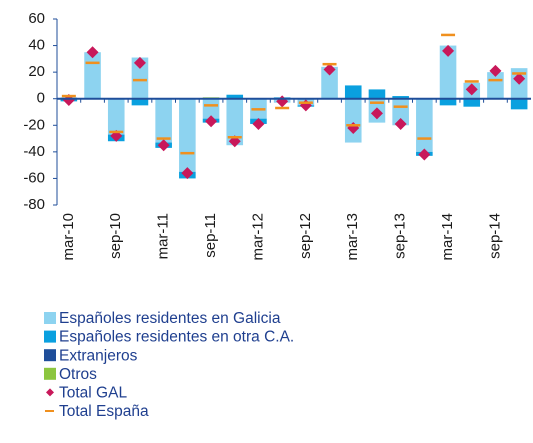 The width and height of the screenshot is (533, 443). Describe the element at coordinates (163, 236) in the screenshot. I see `x-tick-label: mar-11` at that location.